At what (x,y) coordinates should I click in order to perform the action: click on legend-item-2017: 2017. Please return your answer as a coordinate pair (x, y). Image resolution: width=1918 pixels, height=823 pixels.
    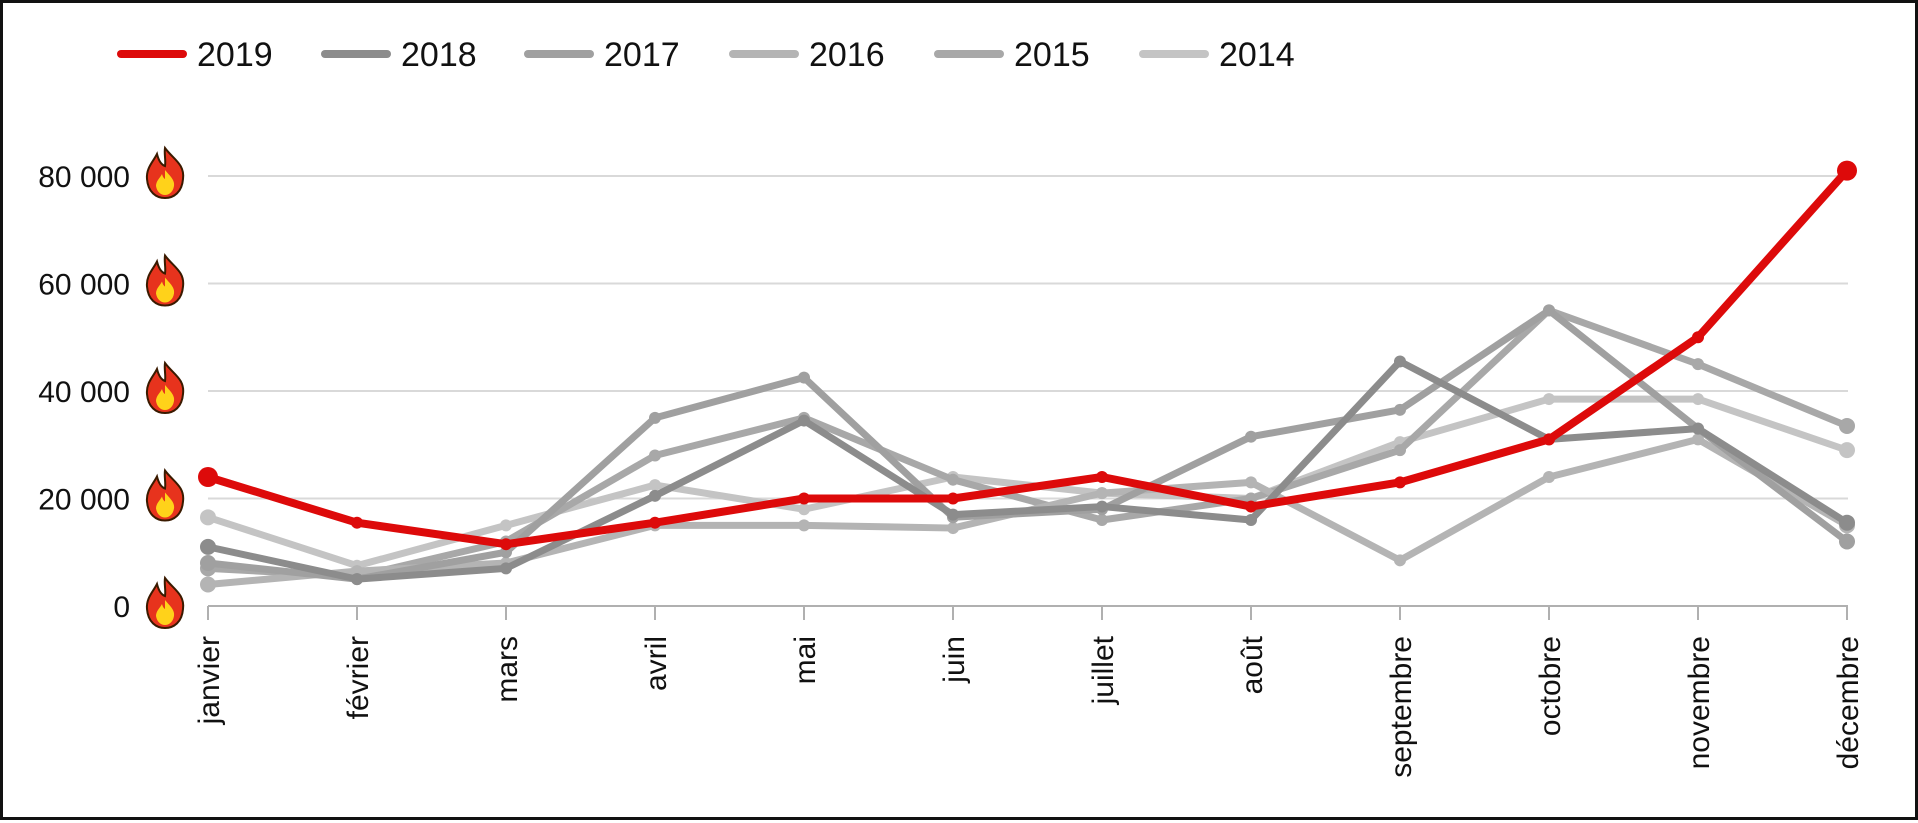
    Looking at the image, I should click on (602, 55).